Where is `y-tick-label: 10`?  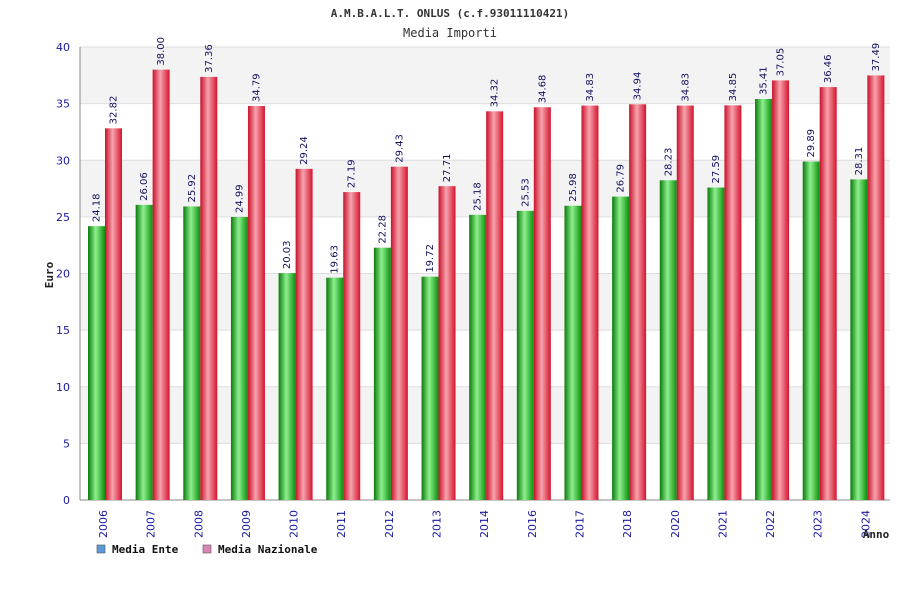 y-tick-label: 10 is located at coordinates (63, 387).